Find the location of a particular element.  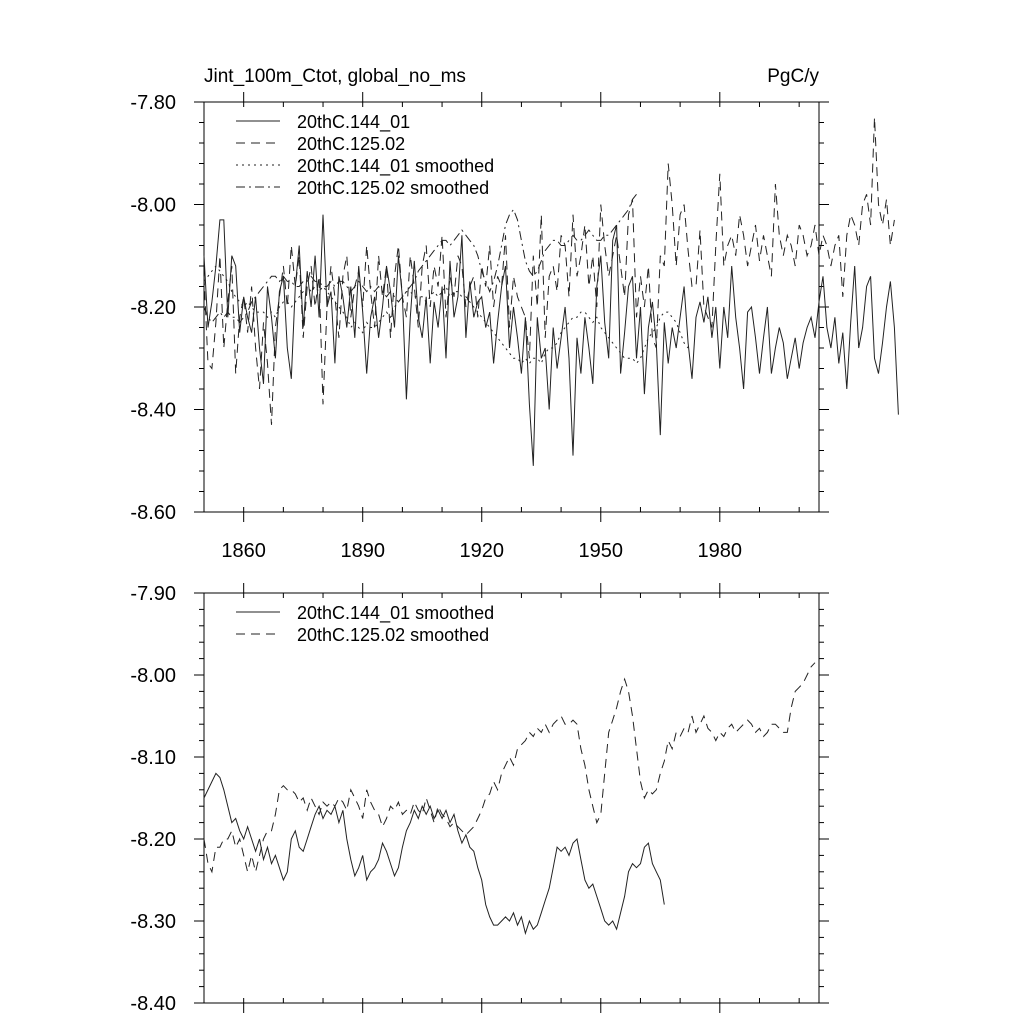

y-axis-labels: -7.80 -8.00 -8.20 -8.40 -8.60 is located at coordinates (153, 308).